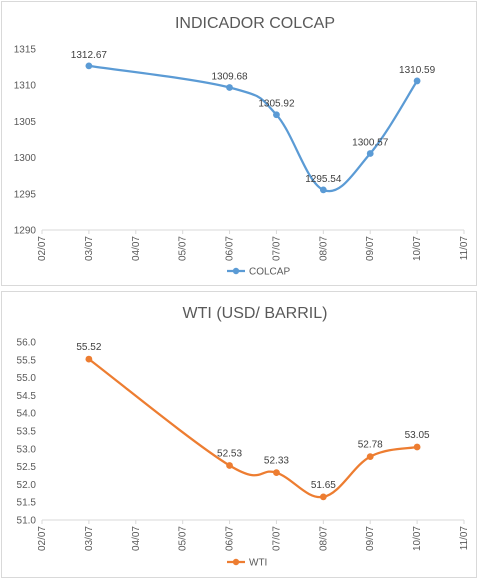 Image resolution: width=480 pixels, height=580 pixels. What do you see at coordinates (25, 50) in the screenshot?
I see `colcap-y-tick-label: 1315` at bounding box center [25, 50].